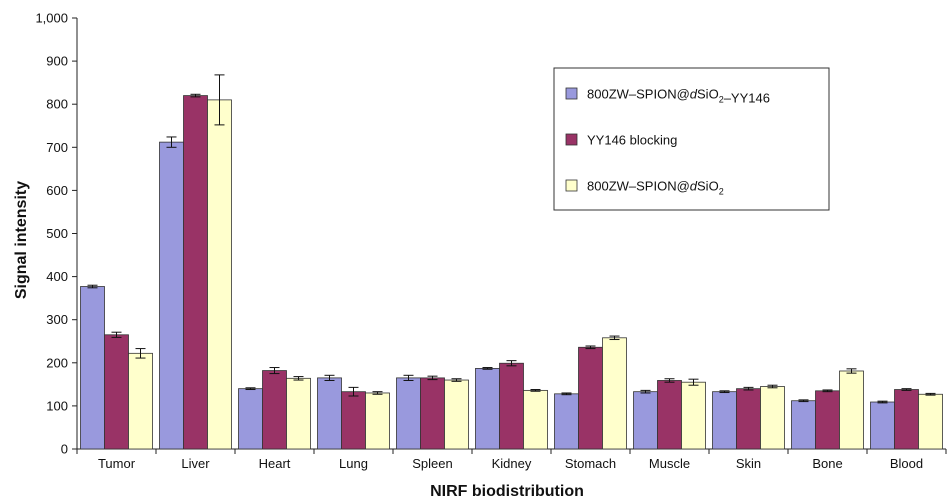 This screenshot has height=504, width=948. What do you see at coordinates (57, 61) in the screenshot?
I see `y-tick-label: 900` at bounding box center [57, 61].